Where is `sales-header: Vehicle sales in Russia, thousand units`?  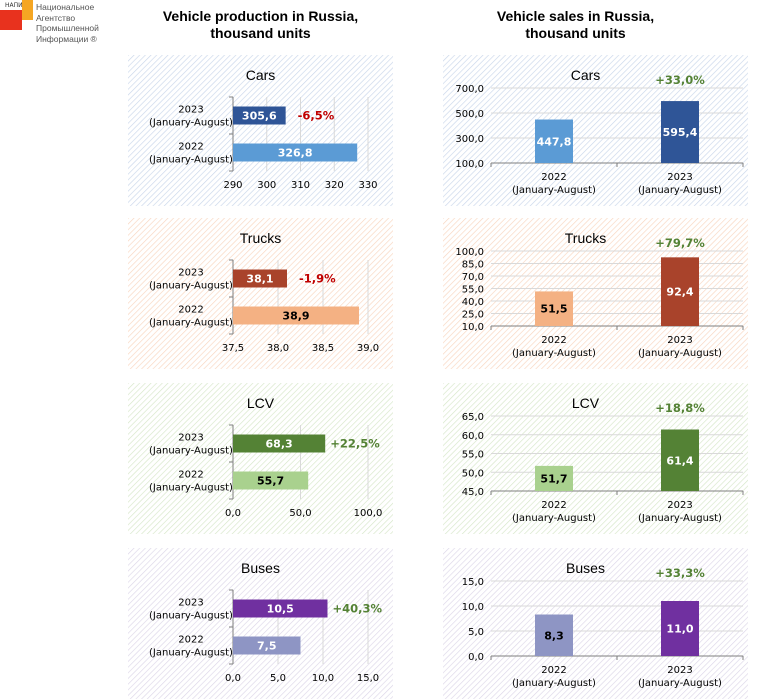
sales-header: Vehicle sales in Russia, thousand units is located at coordinates (575, 25).